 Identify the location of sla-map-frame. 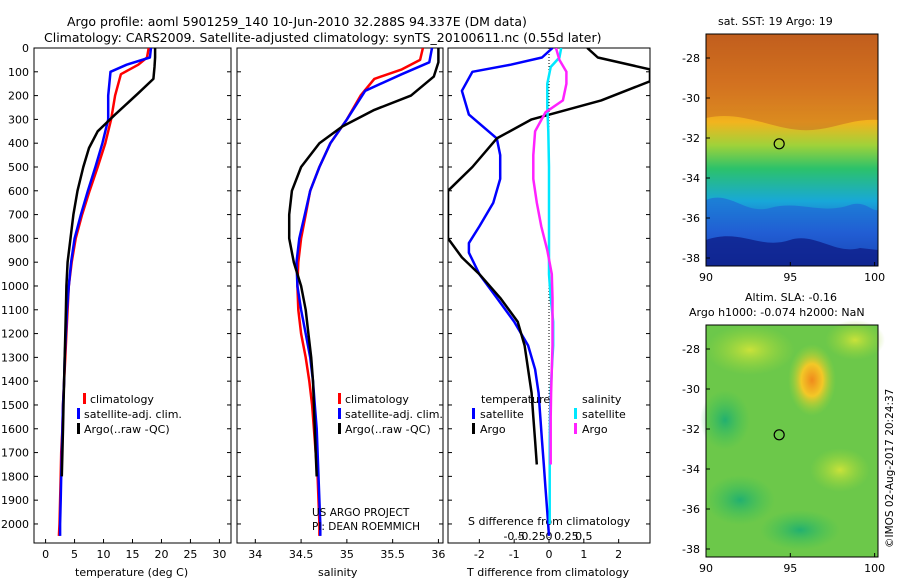
(792, 441).